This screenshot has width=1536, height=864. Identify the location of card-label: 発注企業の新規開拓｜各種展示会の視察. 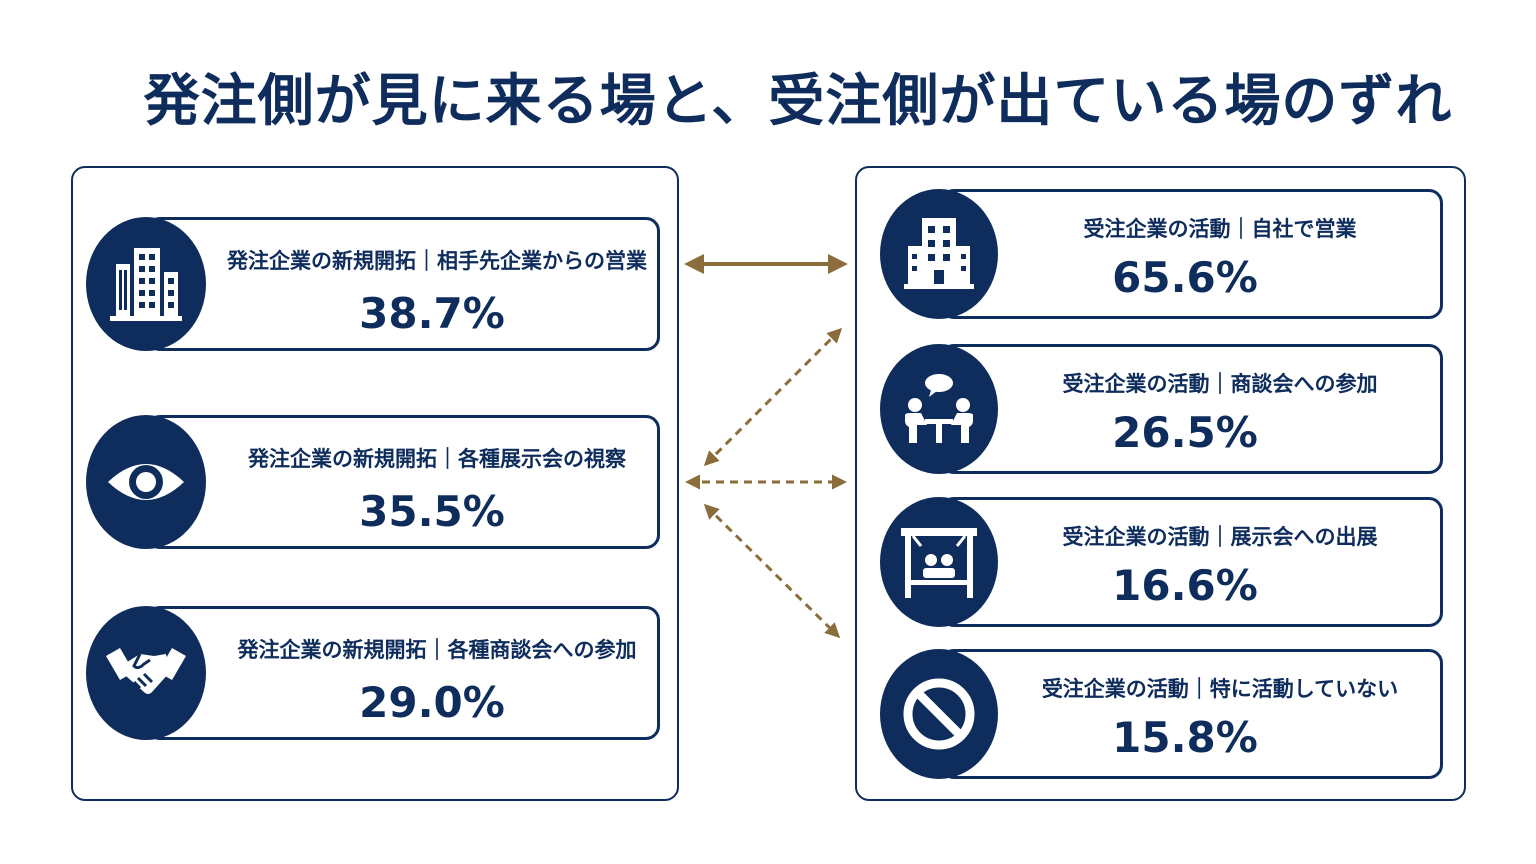
(437, 459).